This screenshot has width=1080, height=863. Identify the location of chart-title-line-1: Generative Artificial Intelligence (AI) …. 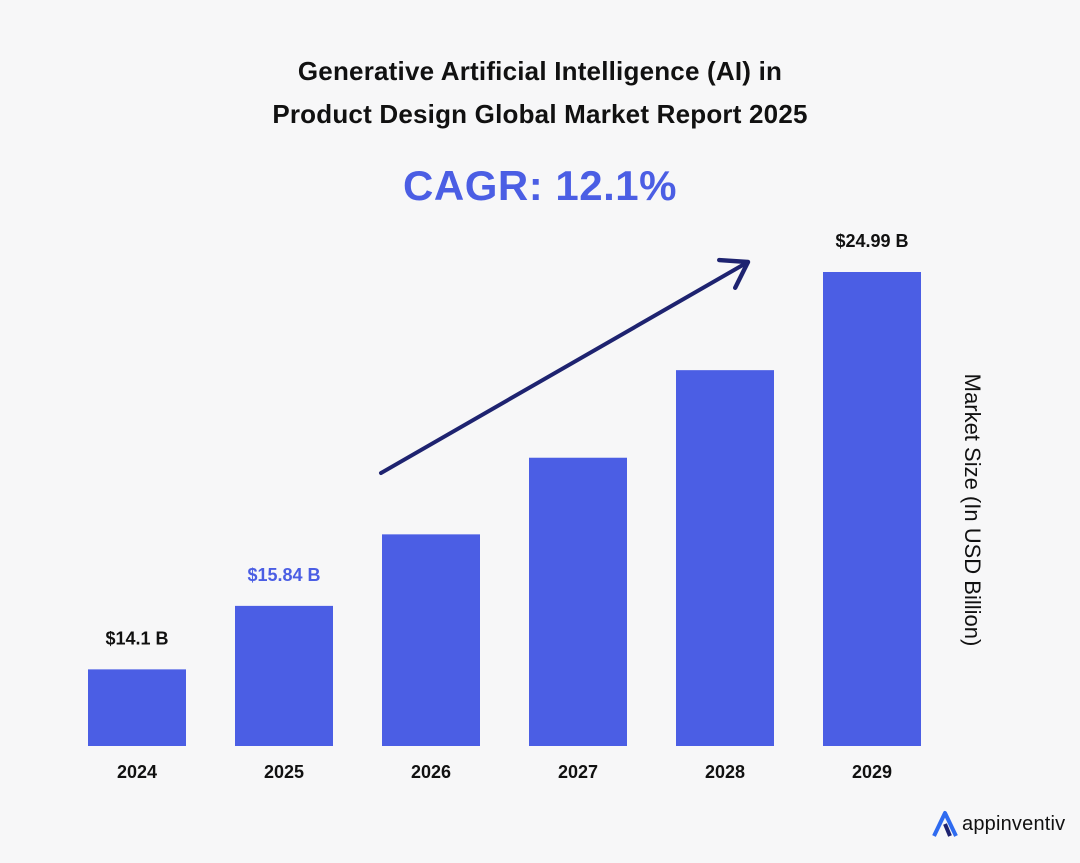
(540, 71).